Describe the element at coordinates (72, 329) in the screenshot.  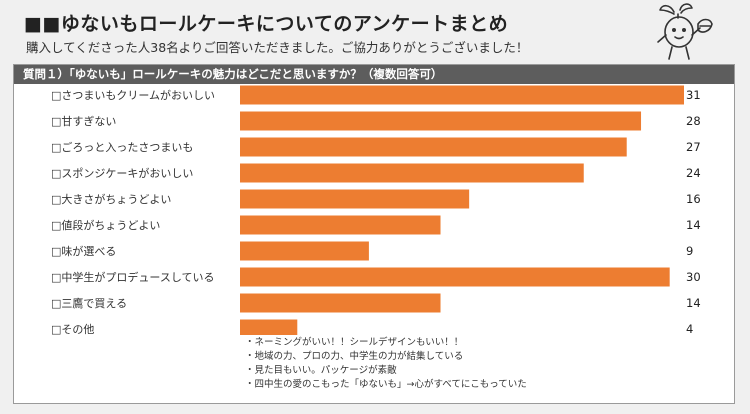
I see `category-label: □その他` at that location.